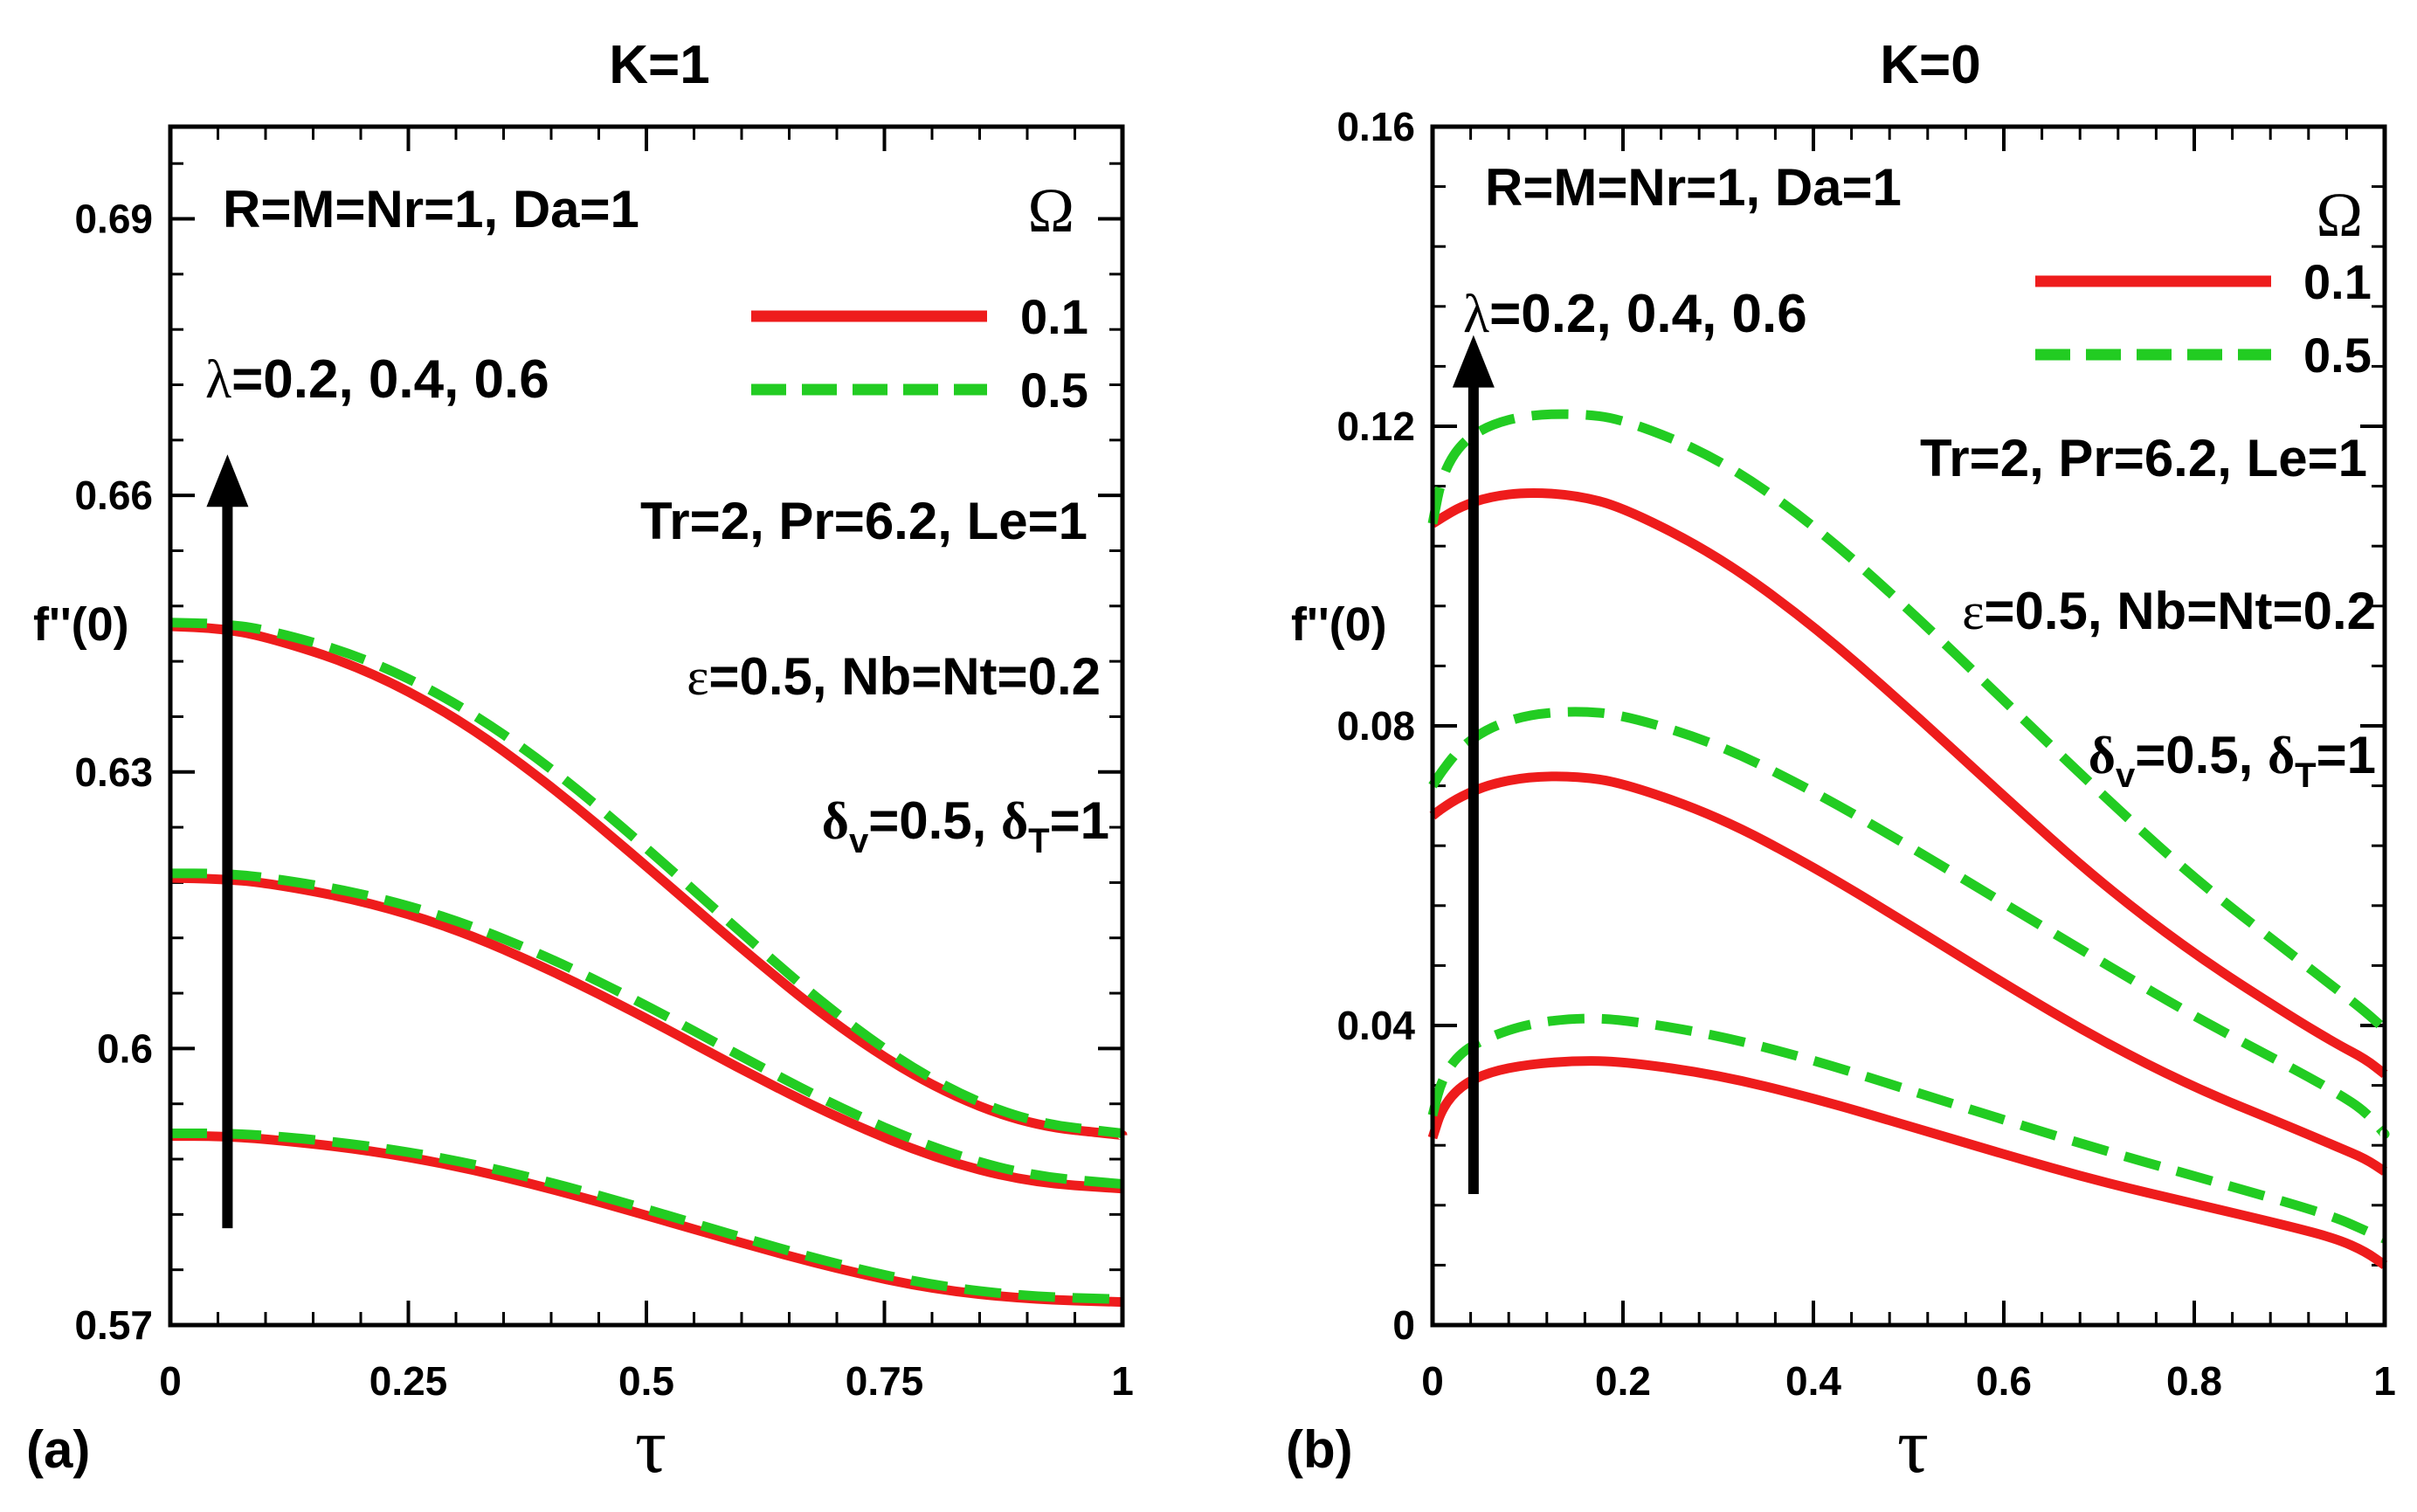 This screenshot has width=2417, height=1512. I want to click on panel-b-annotation-params4: δv=0.5, δT=1, so click(2233, 760).